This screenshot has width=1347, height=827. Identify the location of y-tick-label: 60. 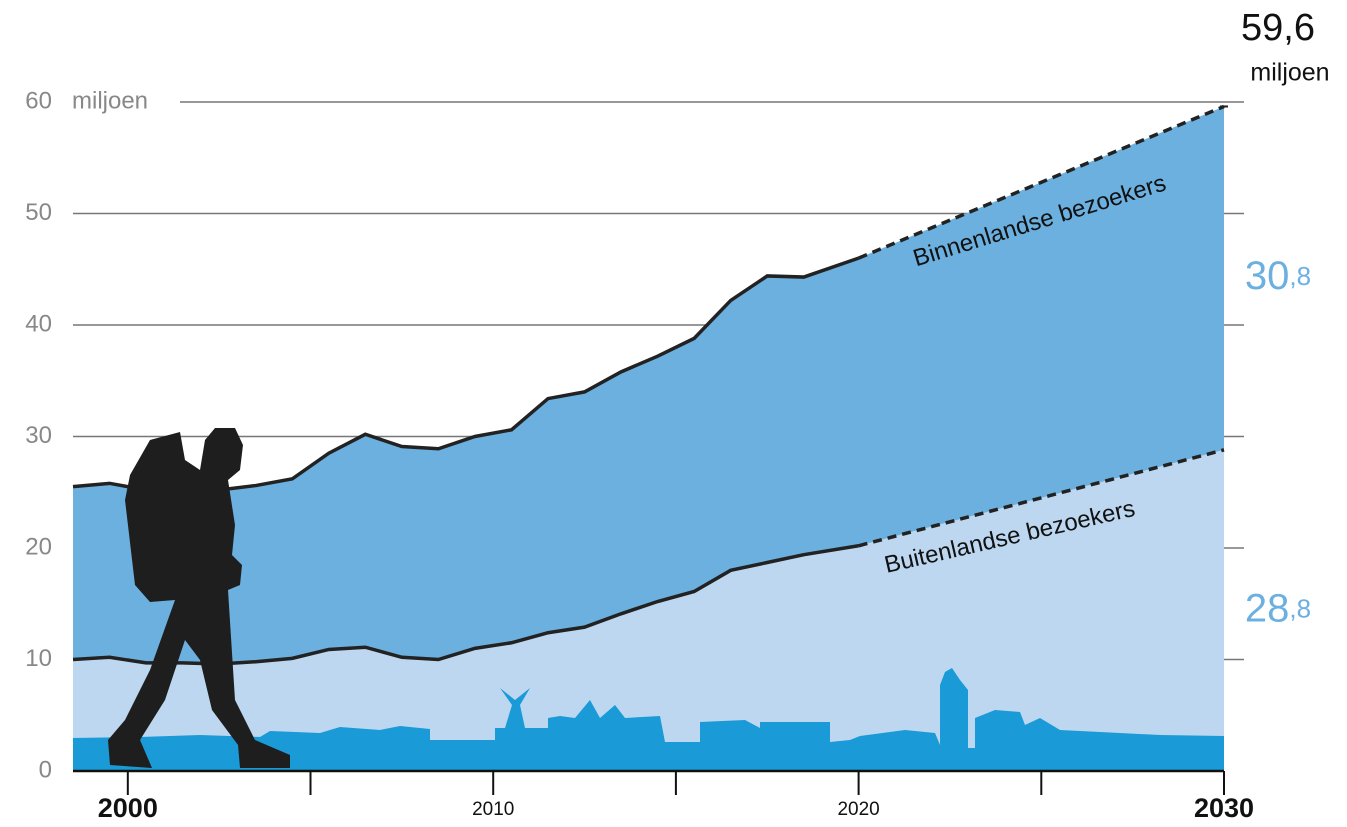
(38, 100).